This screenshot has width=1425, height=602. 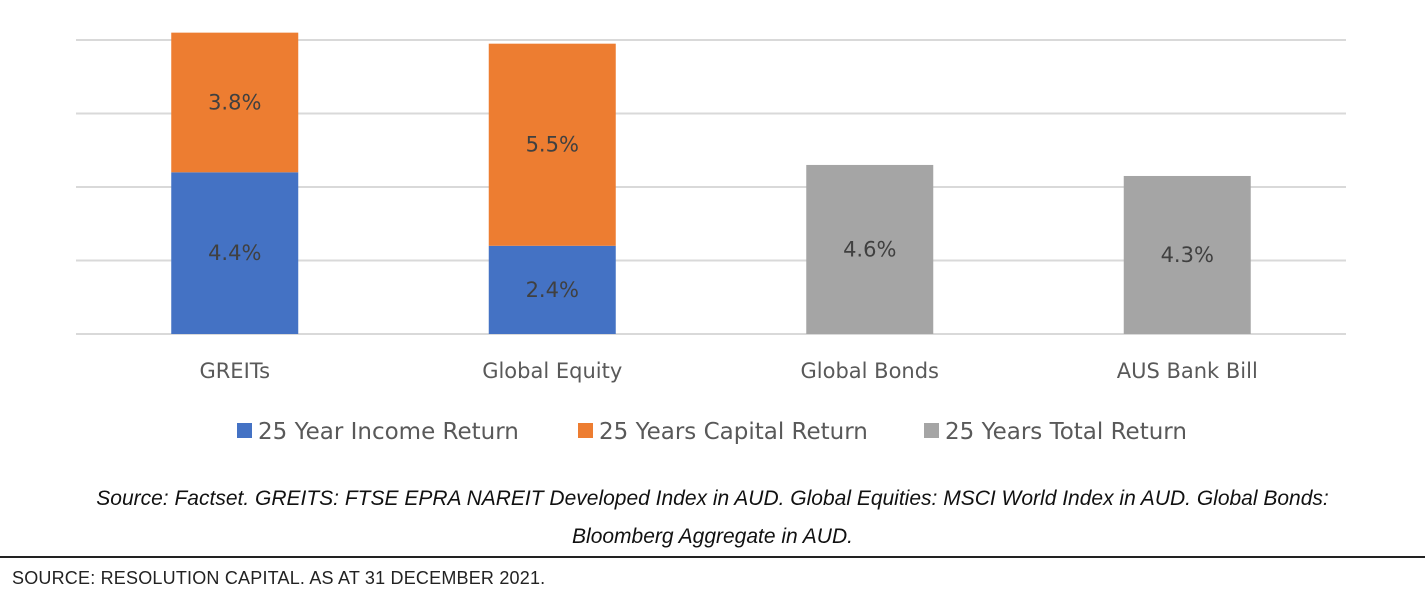 I want to click on data-label: 2.4%, so click(x=552, y=290).